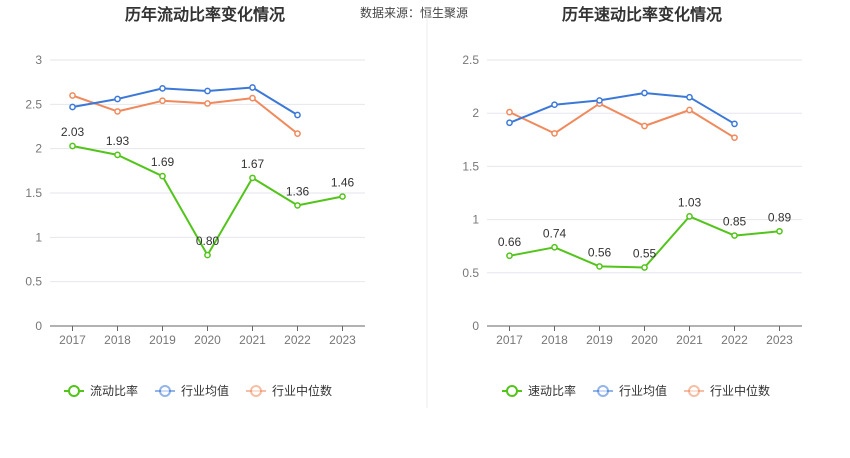 The height and width of the screenshot is (458, 850). Describe the element at coordinates (642, 14) in the screenshot. I see `chart-title: 历年速动比率变化情况` at that location.